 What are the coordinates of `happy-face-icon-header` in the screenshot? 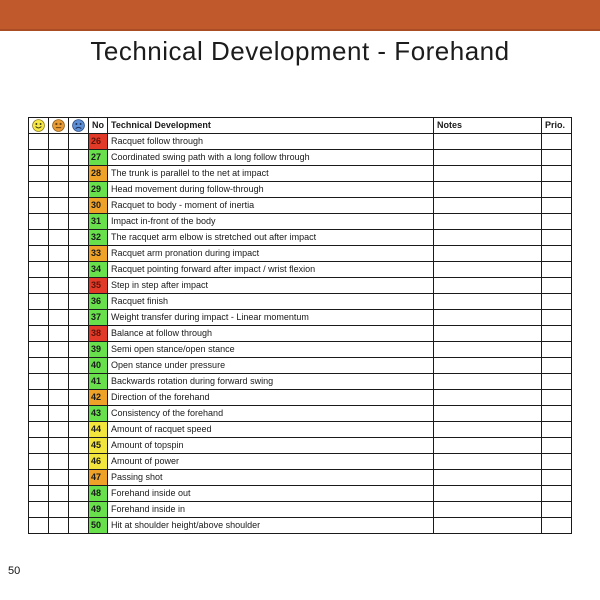 It's located at (38, 125).